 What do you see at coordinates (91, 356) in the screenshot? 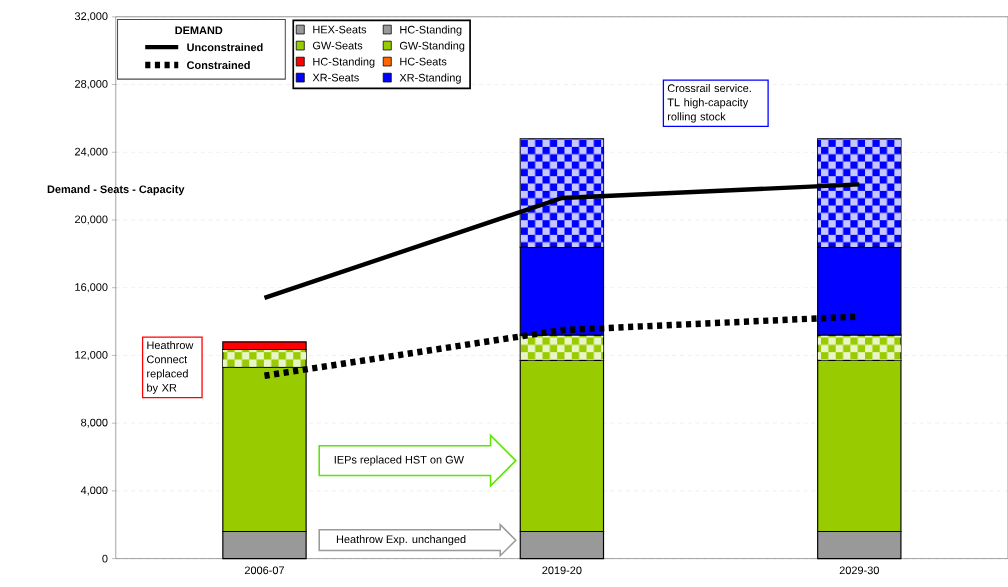
I see `y-tick-label: 12,000` at bounding box center [91, 356].